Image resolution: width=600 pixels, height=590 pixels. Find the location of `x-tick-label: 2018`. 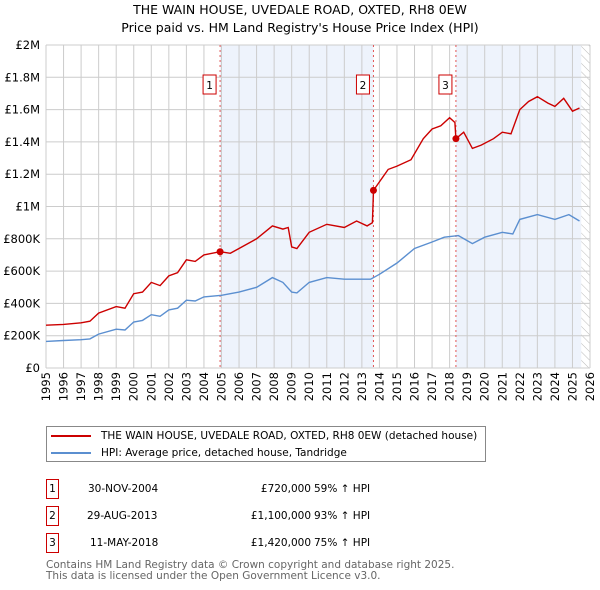

x-tick-label: 2018 is located at coordinates (450, 386).